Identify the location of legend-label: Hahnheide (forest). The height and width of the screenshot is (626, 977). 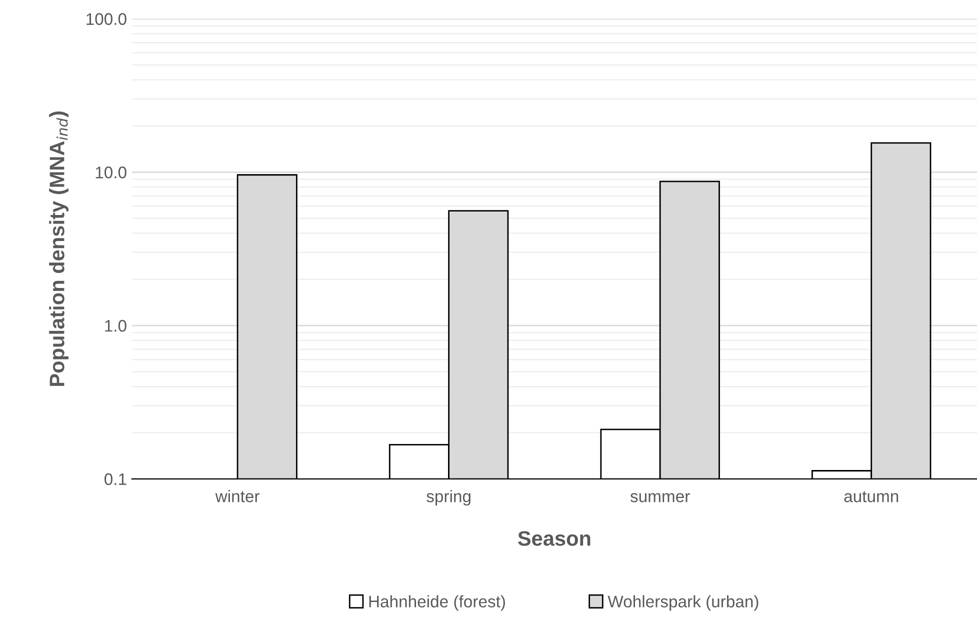
(437, 603).